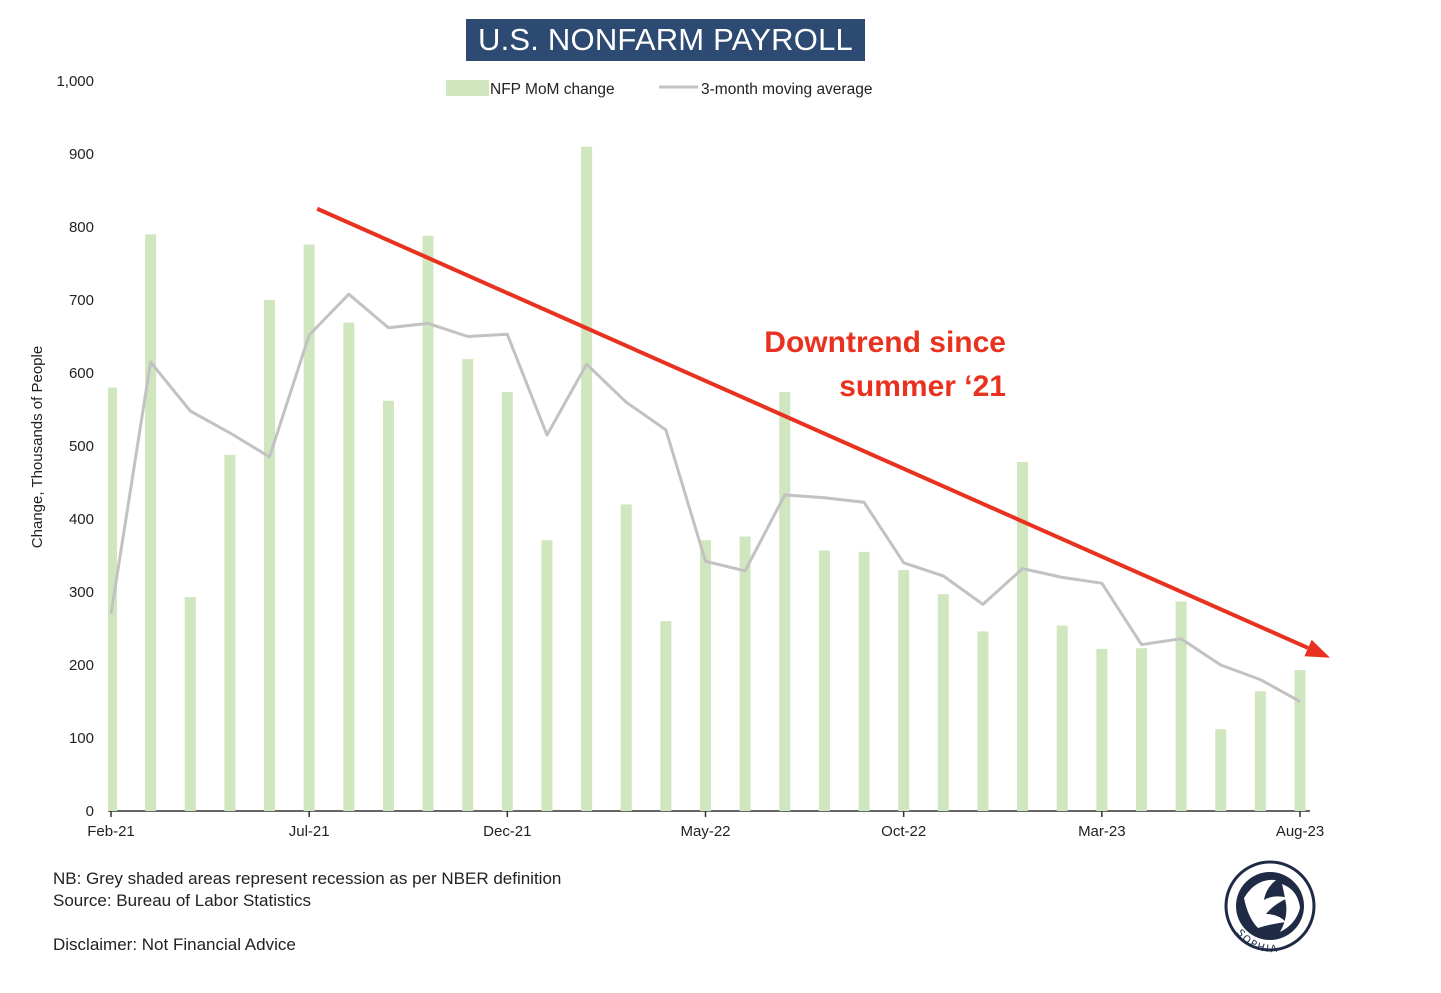  I want to click on y-tick-label: 400, so click(81, 519).